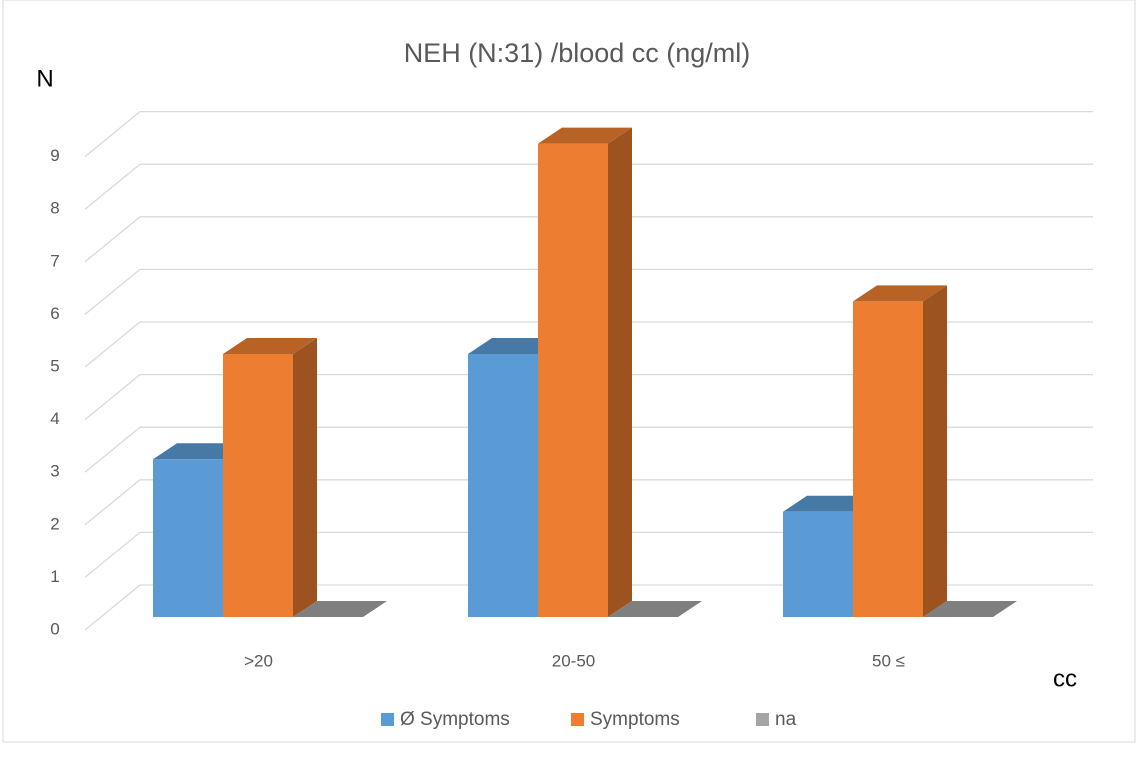  Describe the element at coordinates (258, 660) in the screenshot. I see `x-tick-label: >20` at that location.